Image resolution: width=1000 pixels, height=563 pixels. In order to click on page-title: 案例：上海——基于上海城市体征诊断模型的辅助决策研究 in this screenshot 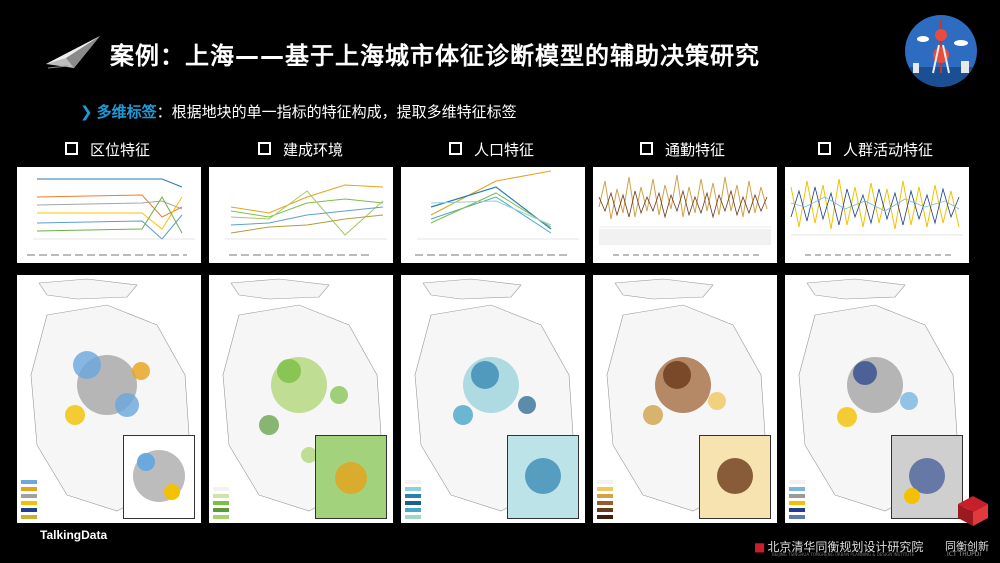, I will do `click(435, 56)`.